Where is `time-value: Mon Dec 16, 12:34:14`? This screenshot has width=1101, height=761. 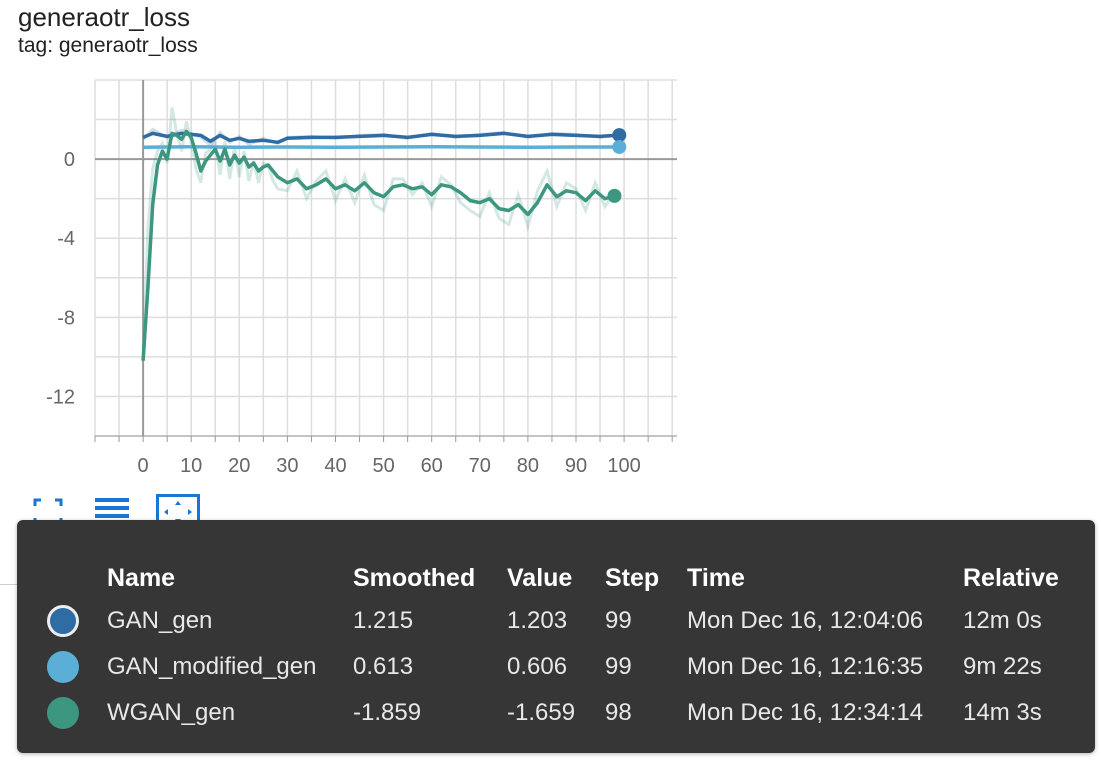 time-value: Mon Dec 16, 12:34:14 is located at coordinates (805, 712).